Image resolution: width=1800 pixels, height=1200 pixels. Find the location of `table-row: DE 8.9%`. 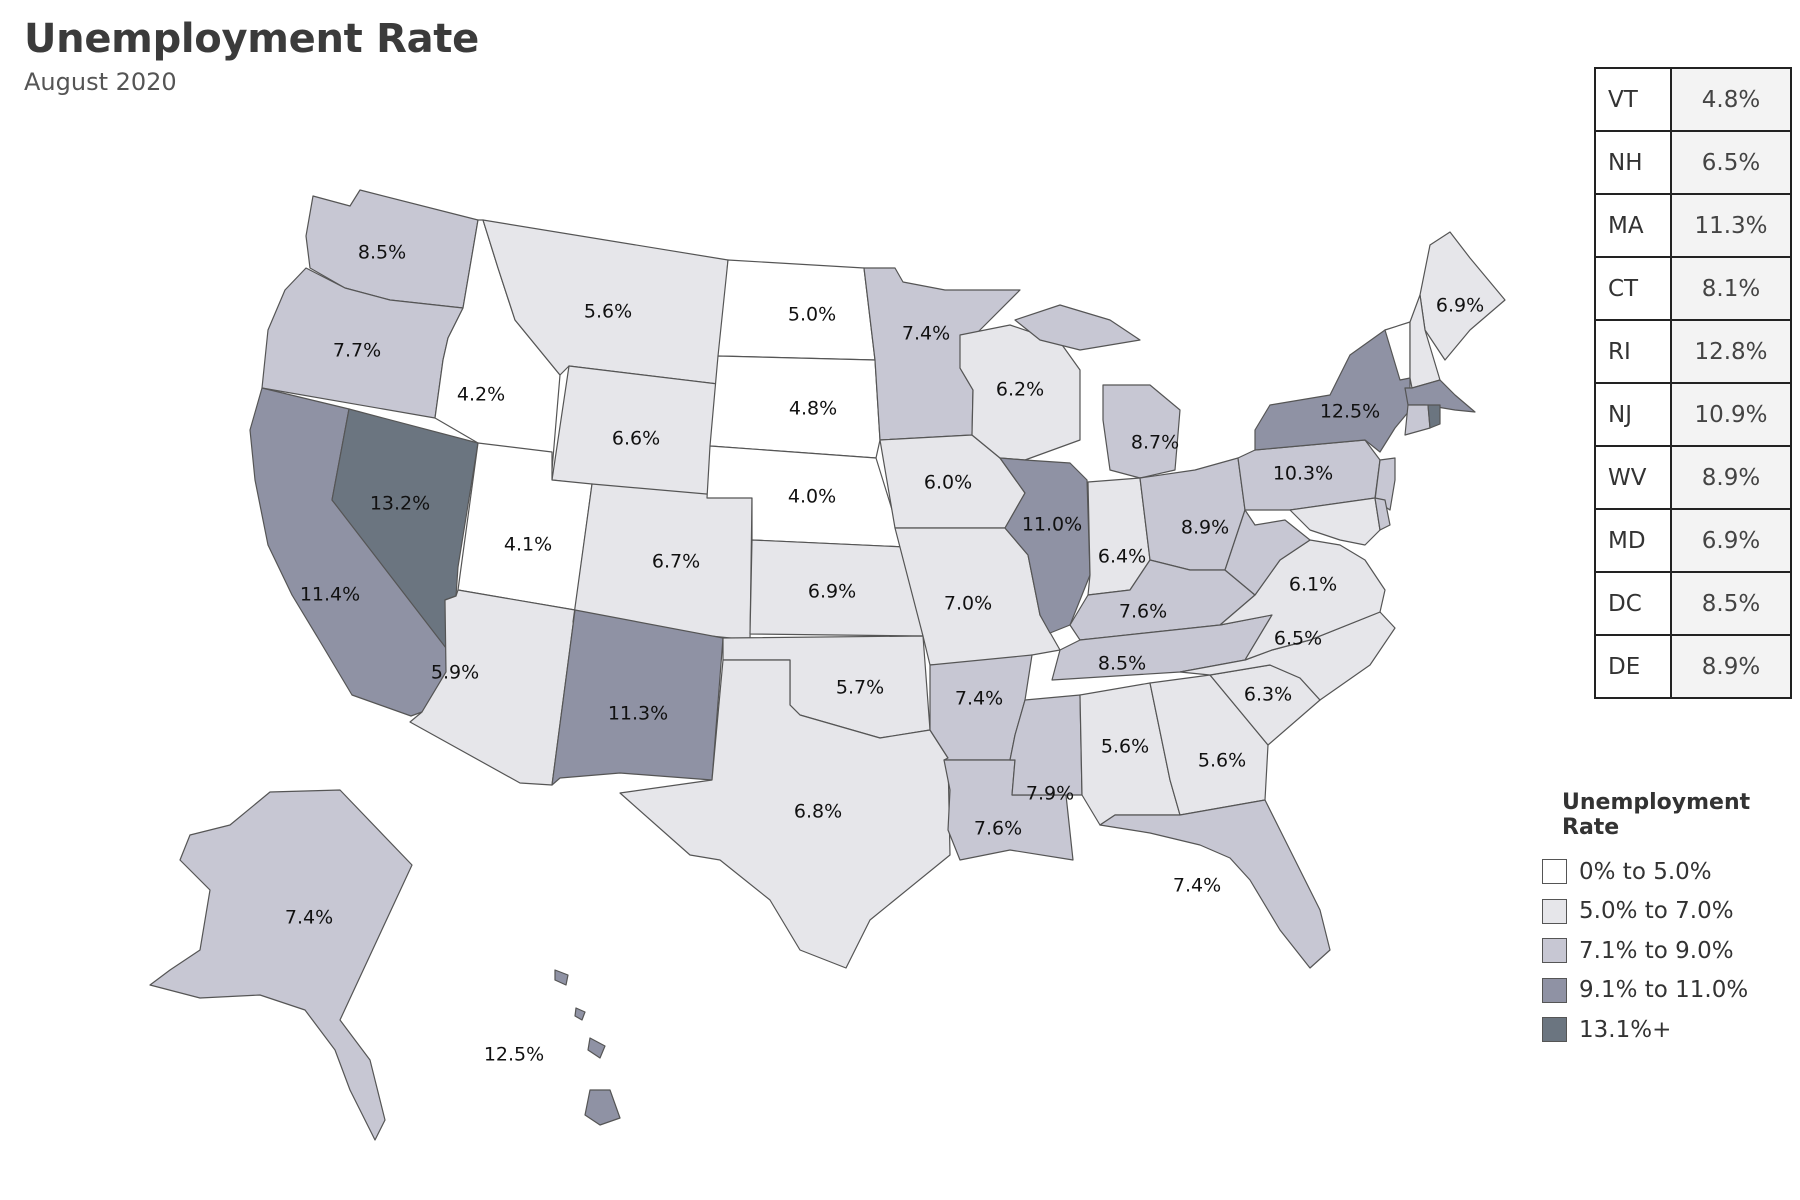

table-row: DE 8.9% is located at coordinates (1693, 666).